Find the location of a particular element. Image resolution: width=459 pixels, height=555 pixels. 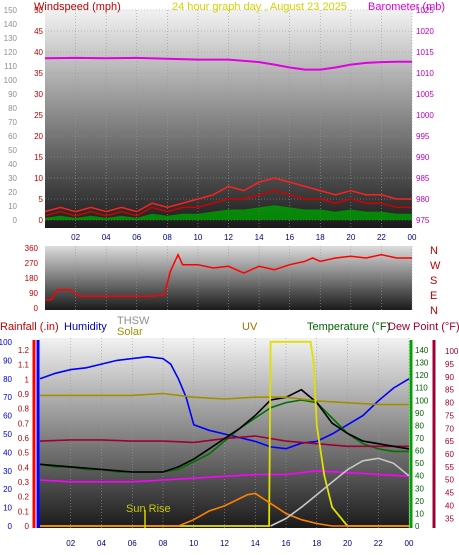

temperature-tick-label: 55 is located at coordinates (449, 467).